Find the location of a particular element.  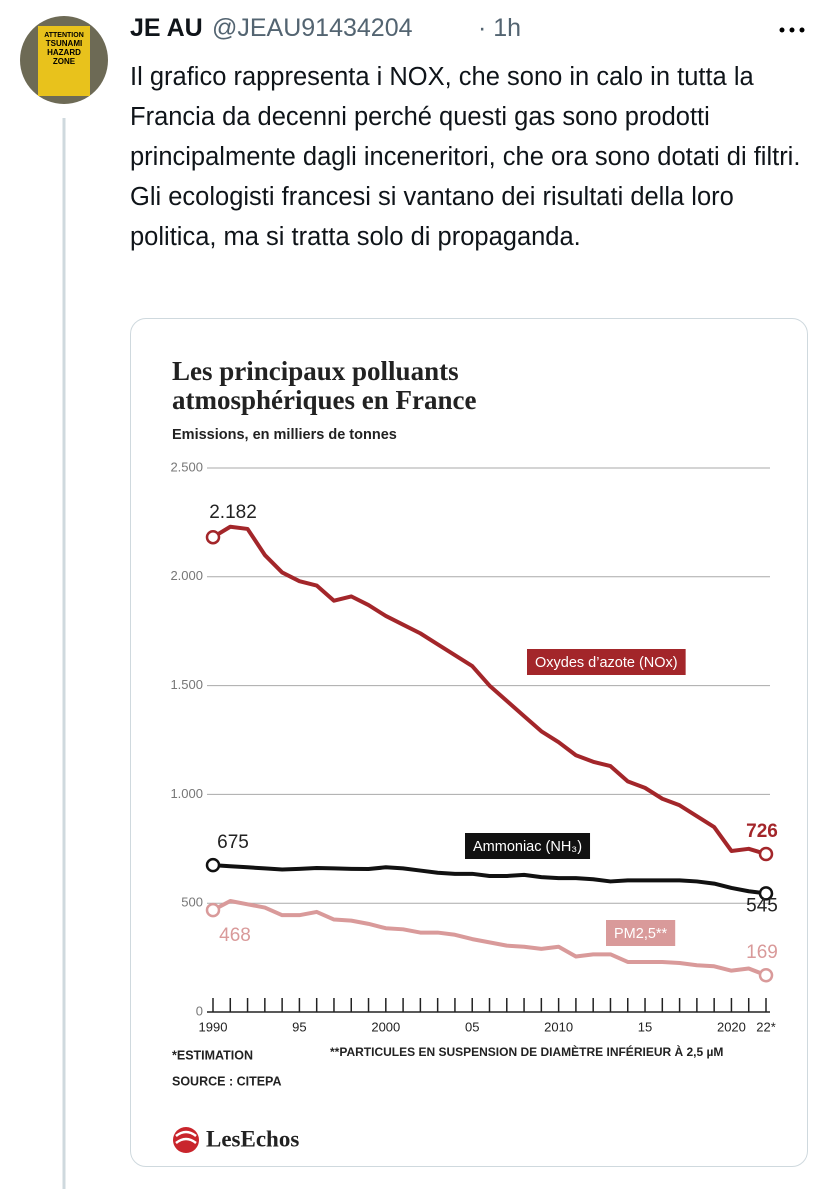

value-label: 468 is located at coordinates (235, 935).